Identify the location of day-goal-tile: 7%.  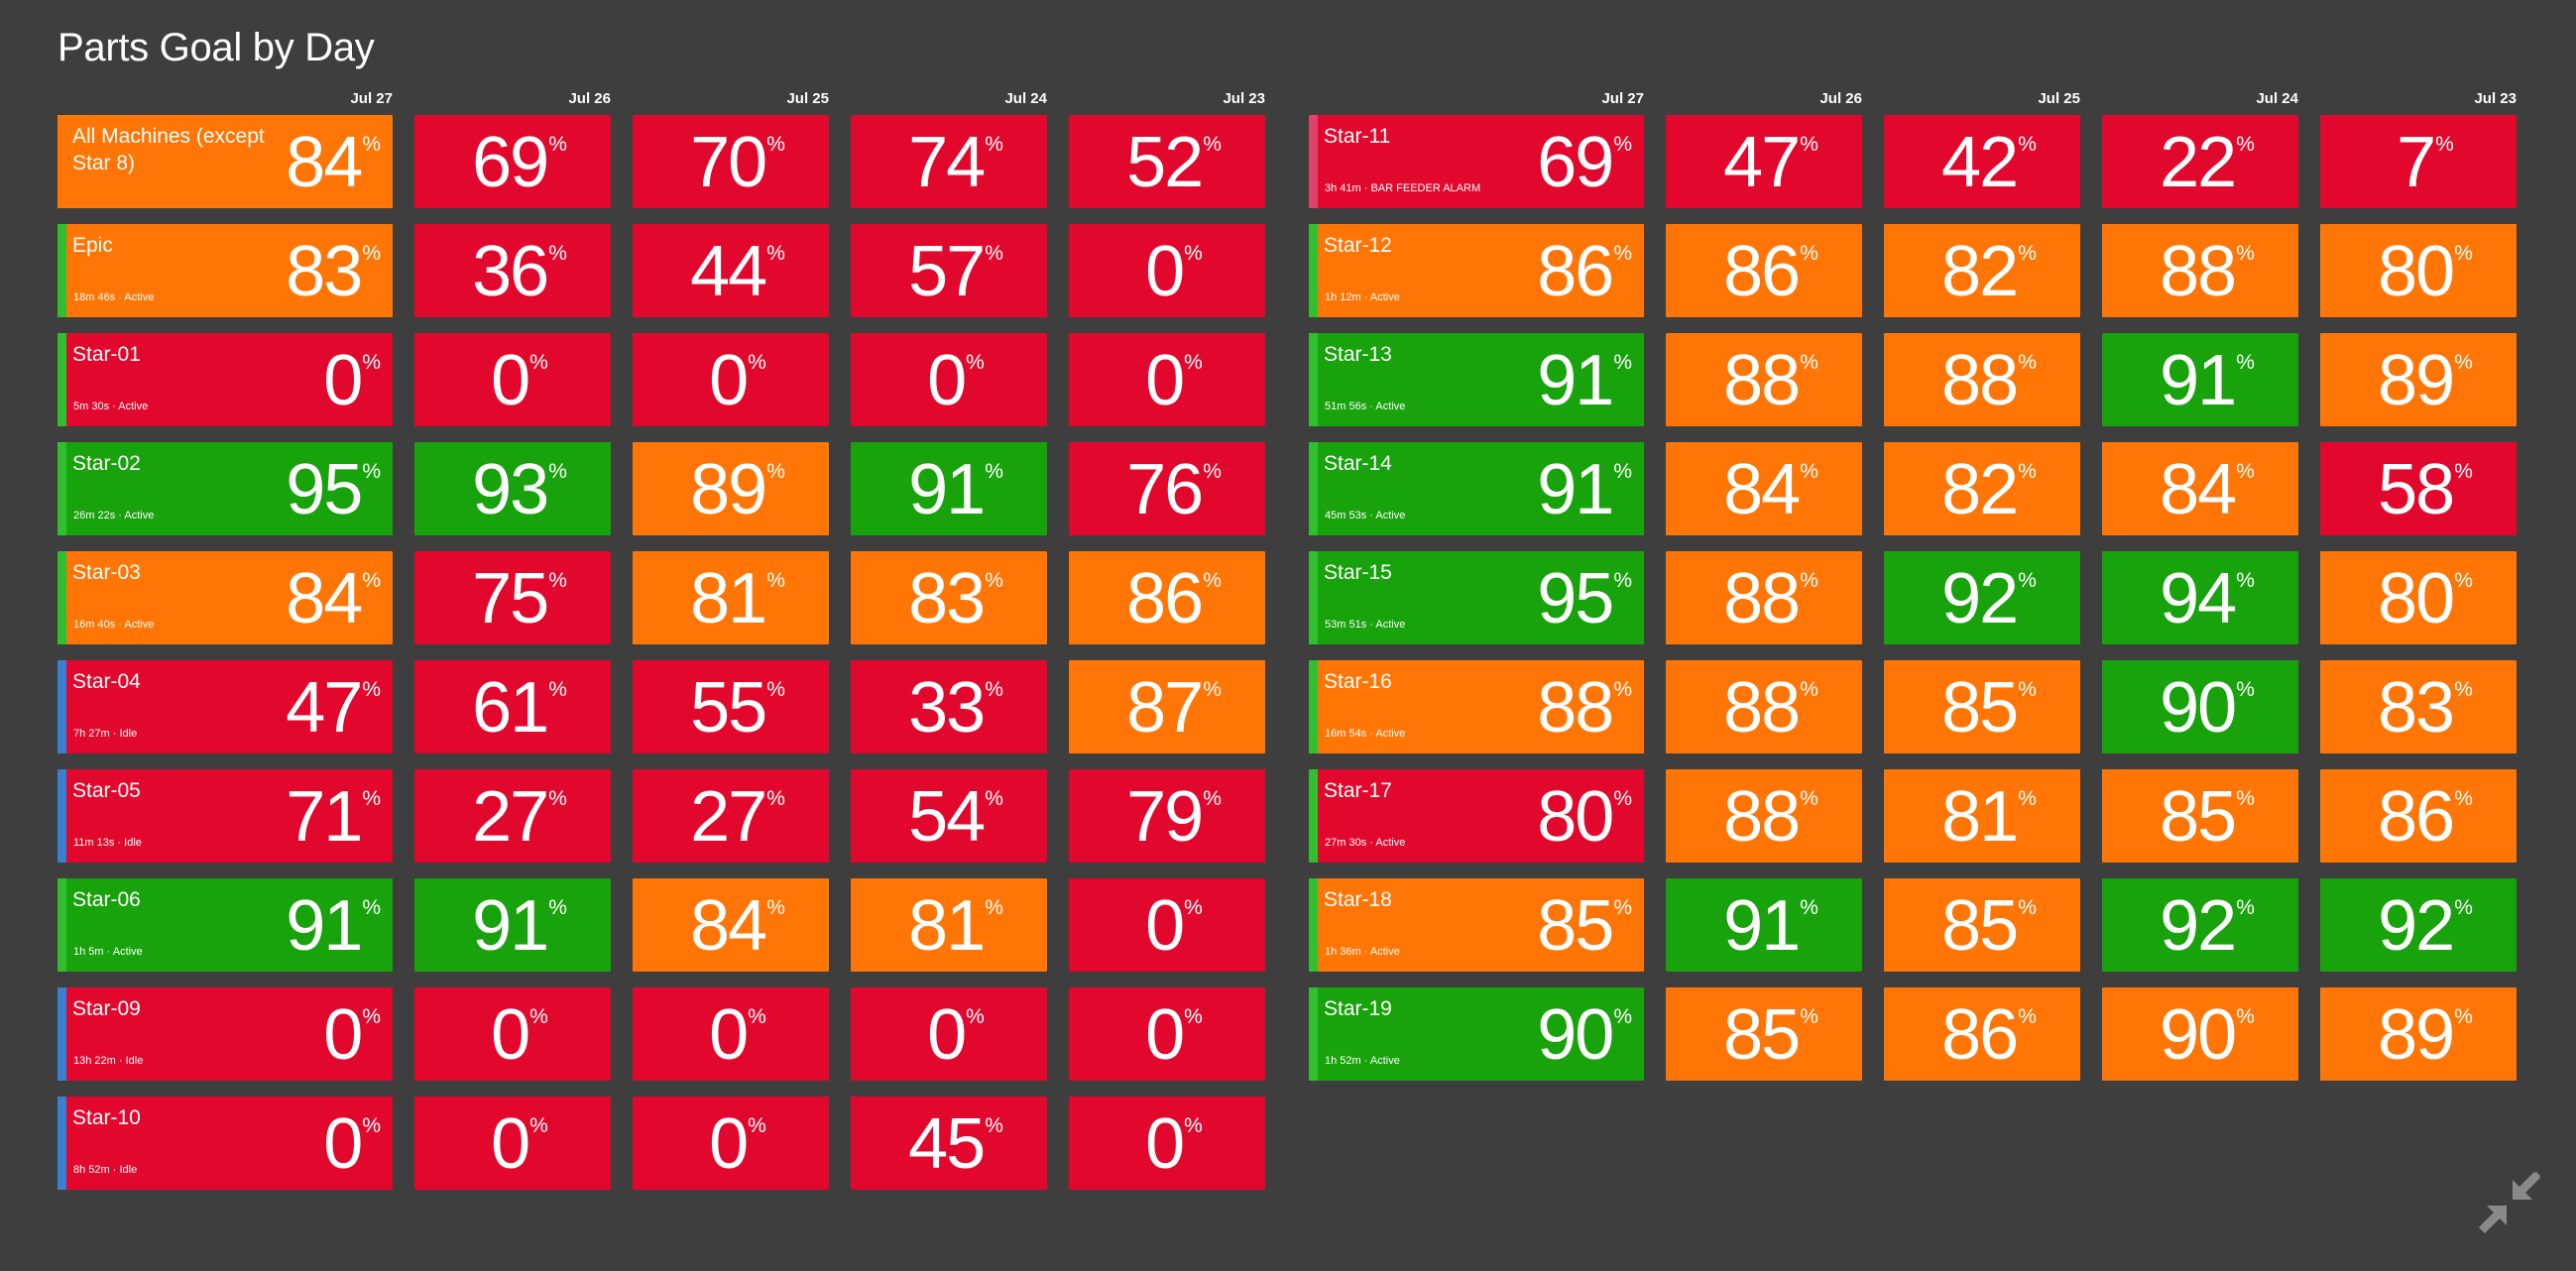
(2418, 161).